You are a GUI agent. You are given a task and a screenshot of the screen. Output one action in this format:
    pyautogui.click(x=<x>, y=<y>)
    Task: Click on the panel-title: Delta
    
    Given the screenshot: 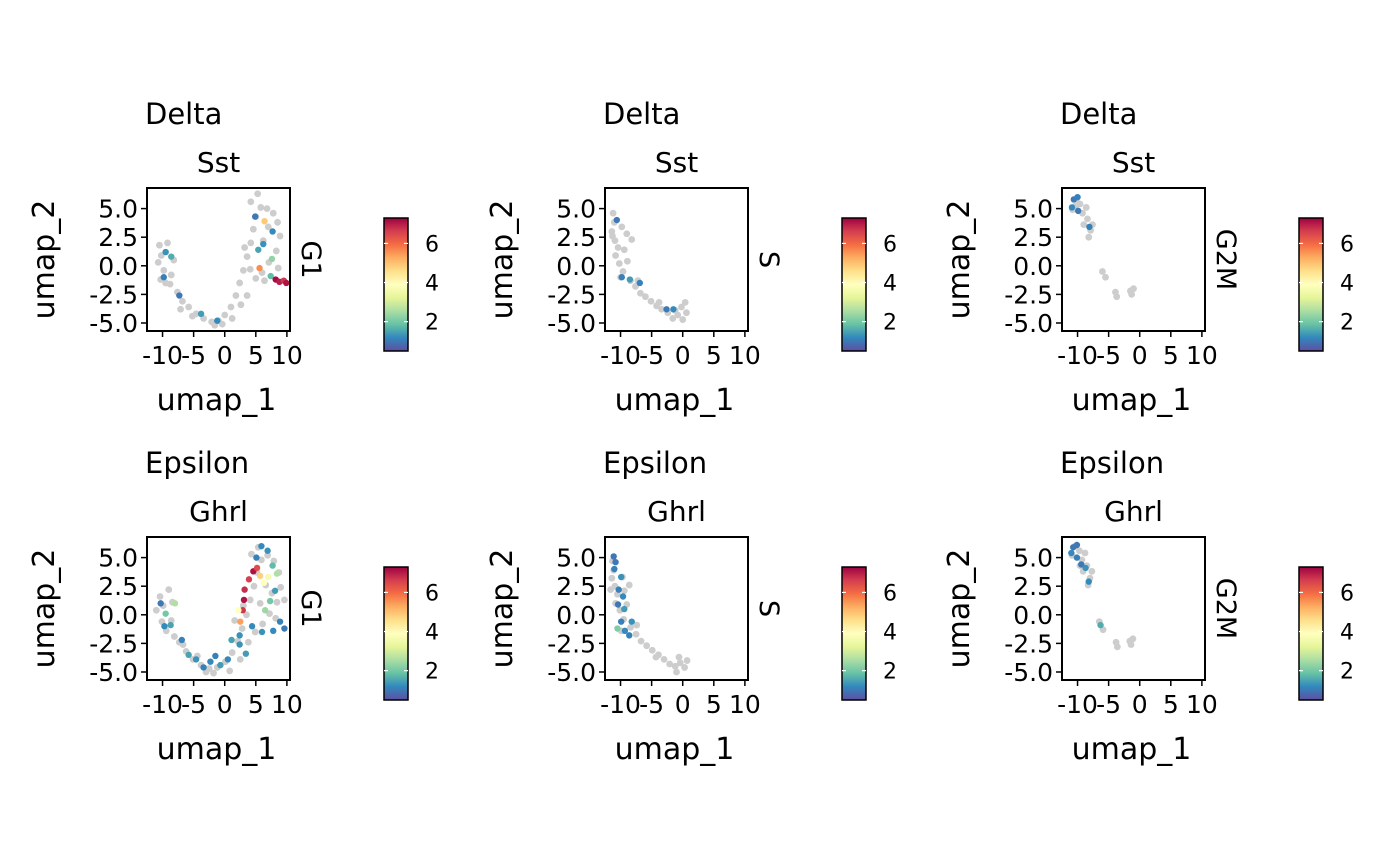 What is the action you would take?
    pyautogui.click(x=183, y=114)
    